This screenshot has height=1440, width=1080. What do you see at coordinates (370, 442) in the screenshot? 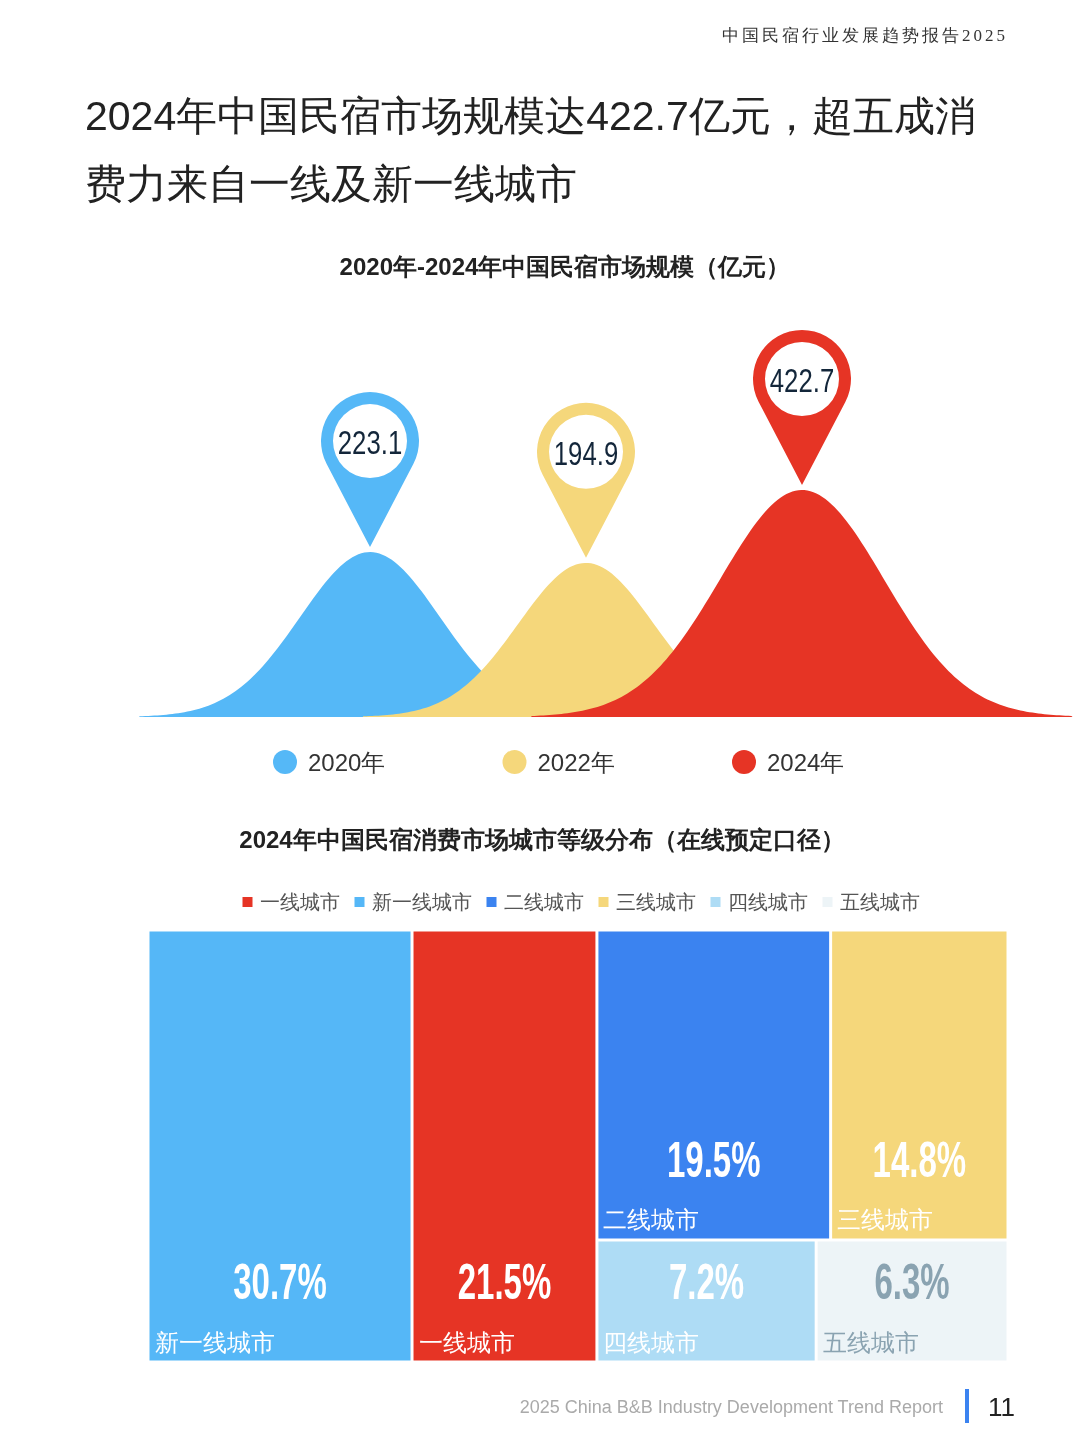
I see `data-label: 223.1` at bounding box center [370, 442].